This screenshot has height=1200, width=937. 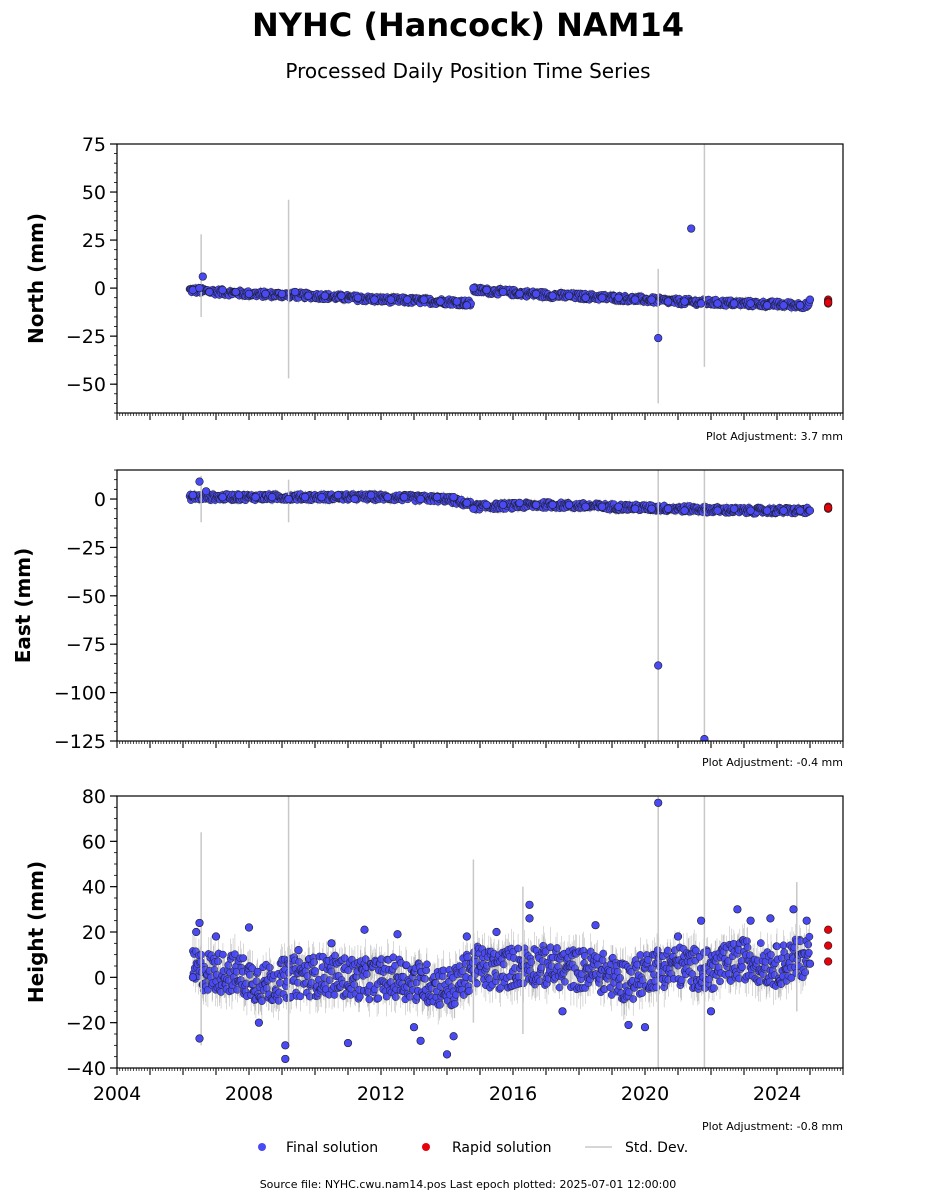 I want to click on legend: Final solution Rapid solution Std. Dev., so click(x=473, y=1148).